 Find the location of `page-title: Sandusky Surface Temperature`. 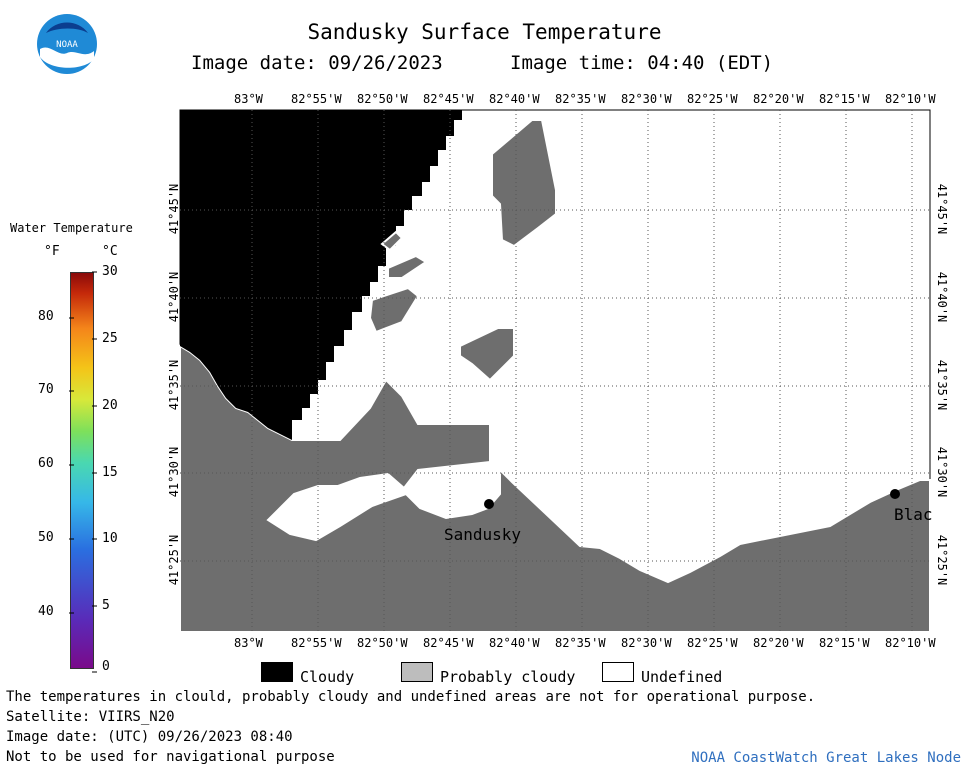

page-title: Sandusky Surface Temperature is located at coordinates (484, 32).